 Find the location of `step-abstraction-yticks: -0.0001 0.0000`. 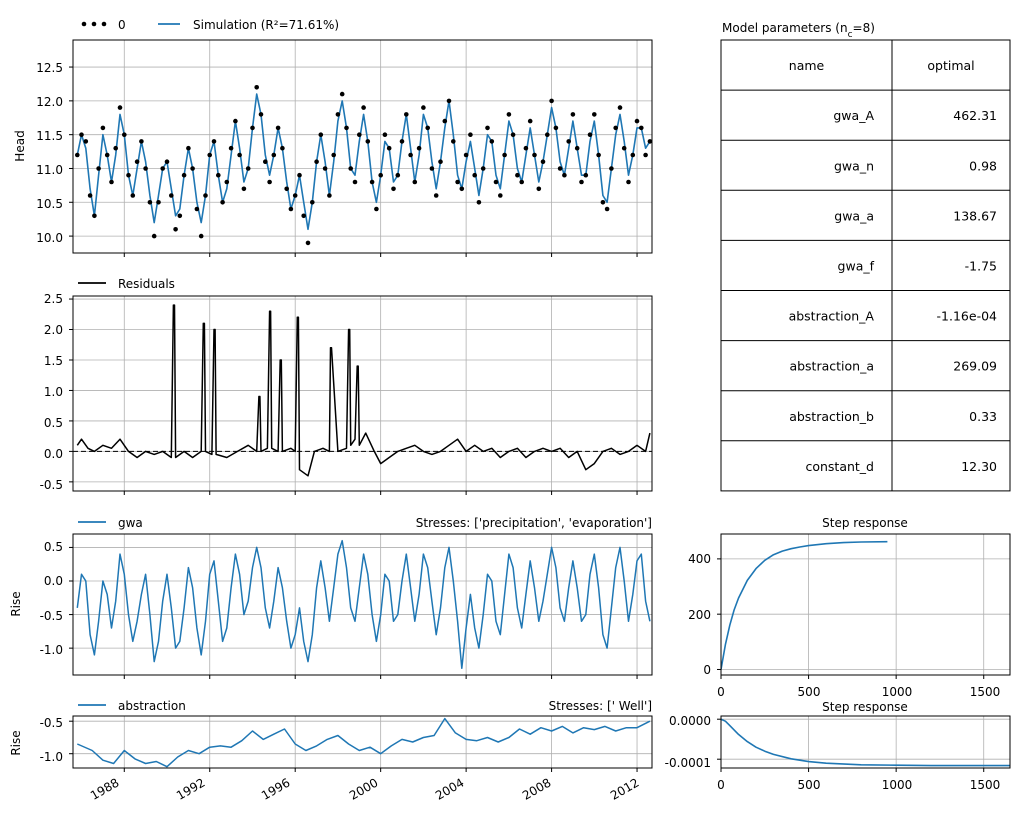

step-abstraction-yticks: -0.0001 0.0000 is located at coordinates (688, 742).